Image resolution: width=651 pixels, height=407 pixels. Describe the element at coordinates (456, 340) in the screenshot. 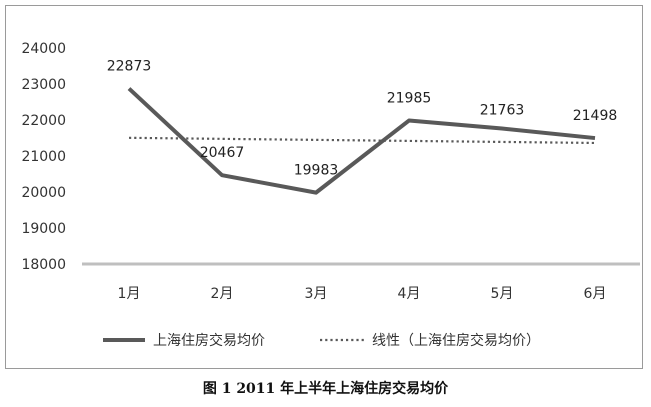

I see `legend-label-trendline: 线性（上海住房交易均价）` at that location.